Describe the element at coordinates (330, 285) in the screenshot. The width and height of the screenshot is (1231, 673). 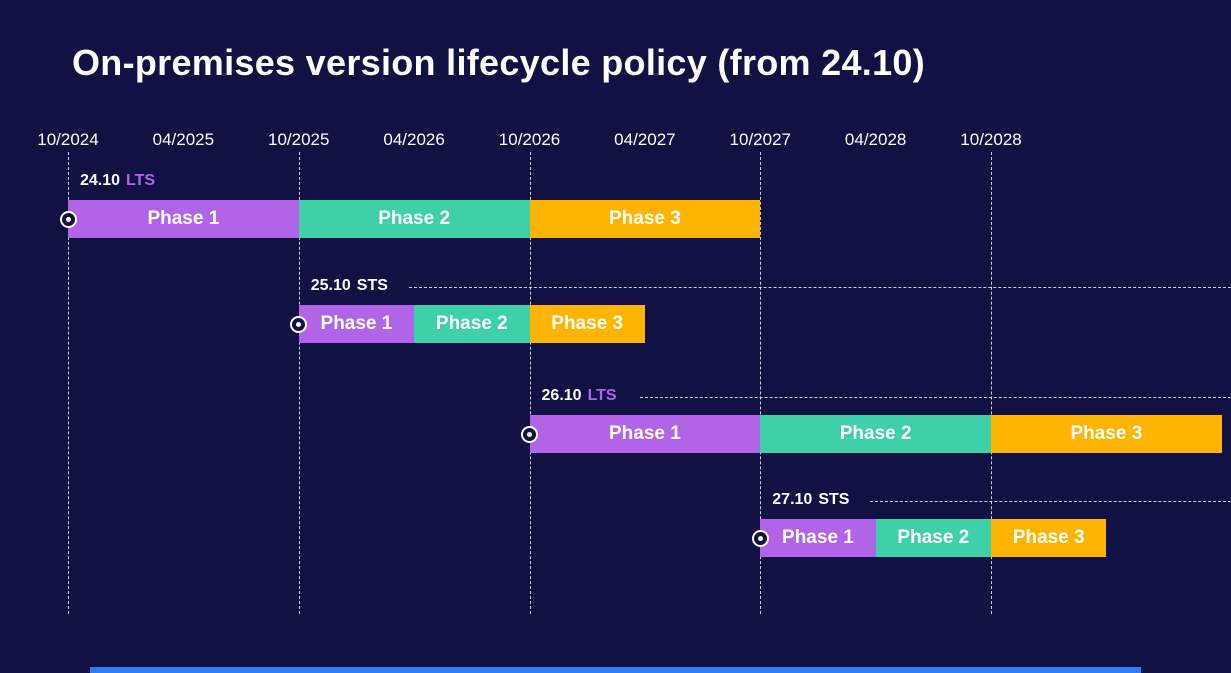
I see `release-version: 25.10` at that location.